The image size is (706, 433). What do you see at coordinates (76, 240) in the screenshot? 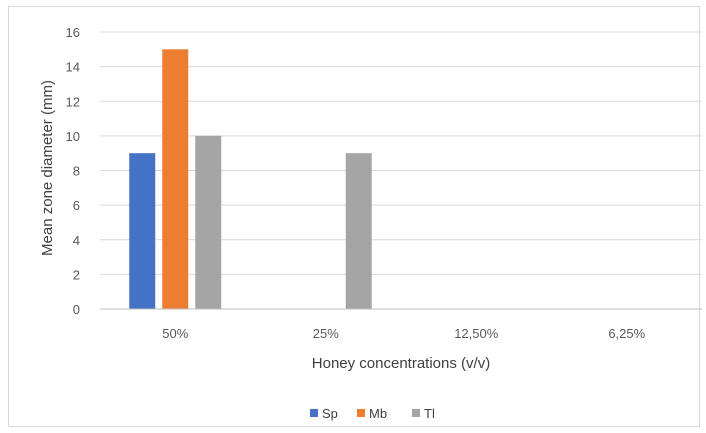
I see `y-tick-label: 4` at bounding box center [76, 240].